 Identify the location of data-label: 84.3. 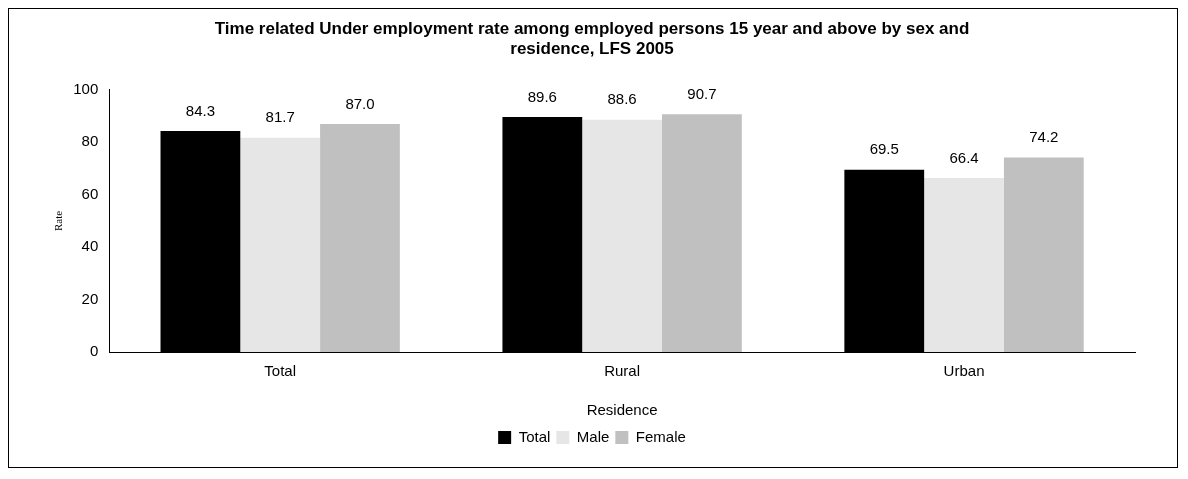
(200, 110).